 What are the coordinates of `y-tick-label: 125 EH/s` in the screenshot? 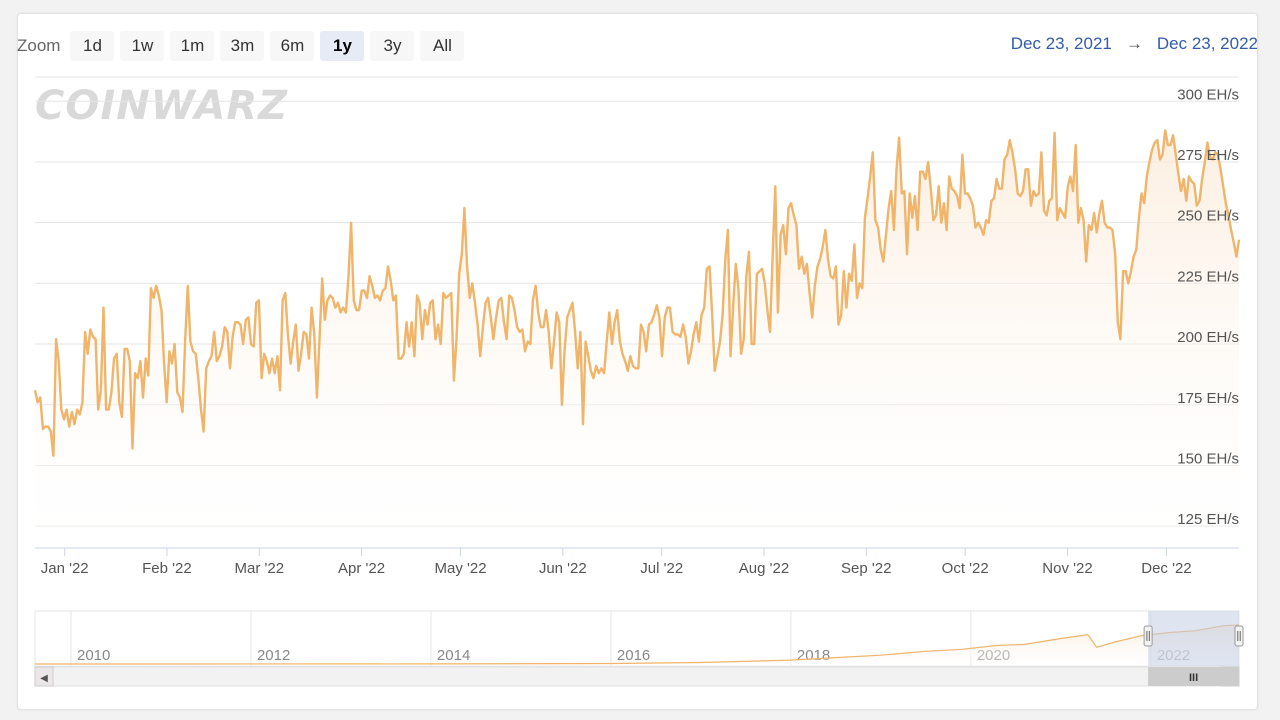 It's located at (1208, 519).